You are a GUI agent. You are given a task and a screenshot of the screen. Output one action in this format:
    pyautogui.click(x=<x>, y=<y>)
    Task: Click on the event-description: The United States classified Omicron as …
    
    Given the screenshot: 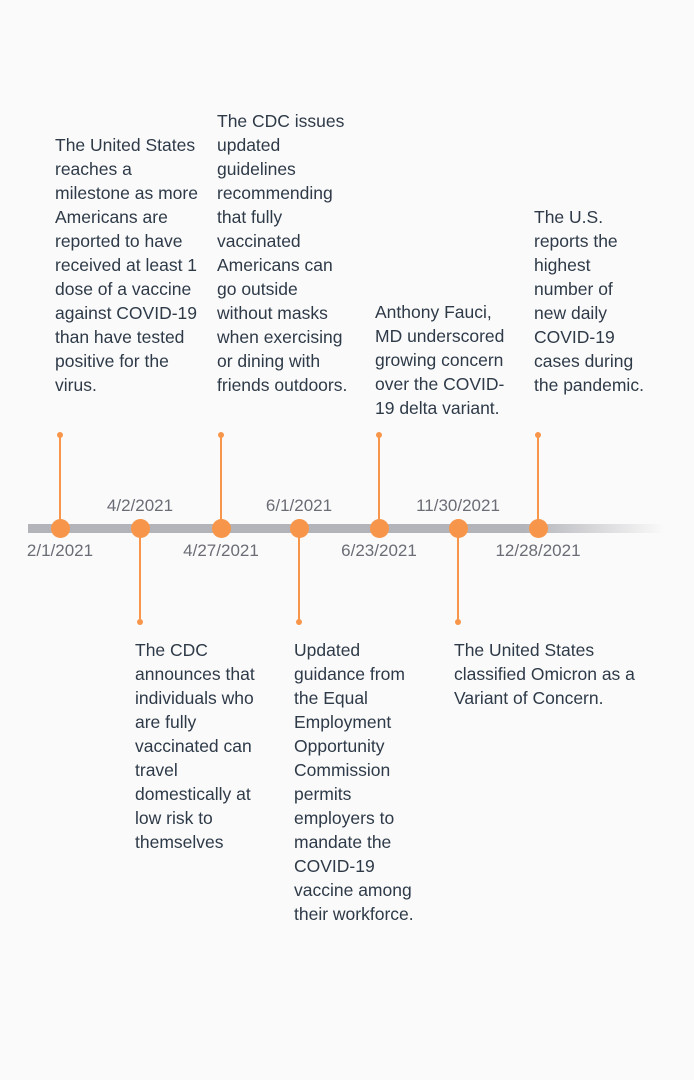 What is the action you would take?
    pyautogui.click(x=544, y=674)
    